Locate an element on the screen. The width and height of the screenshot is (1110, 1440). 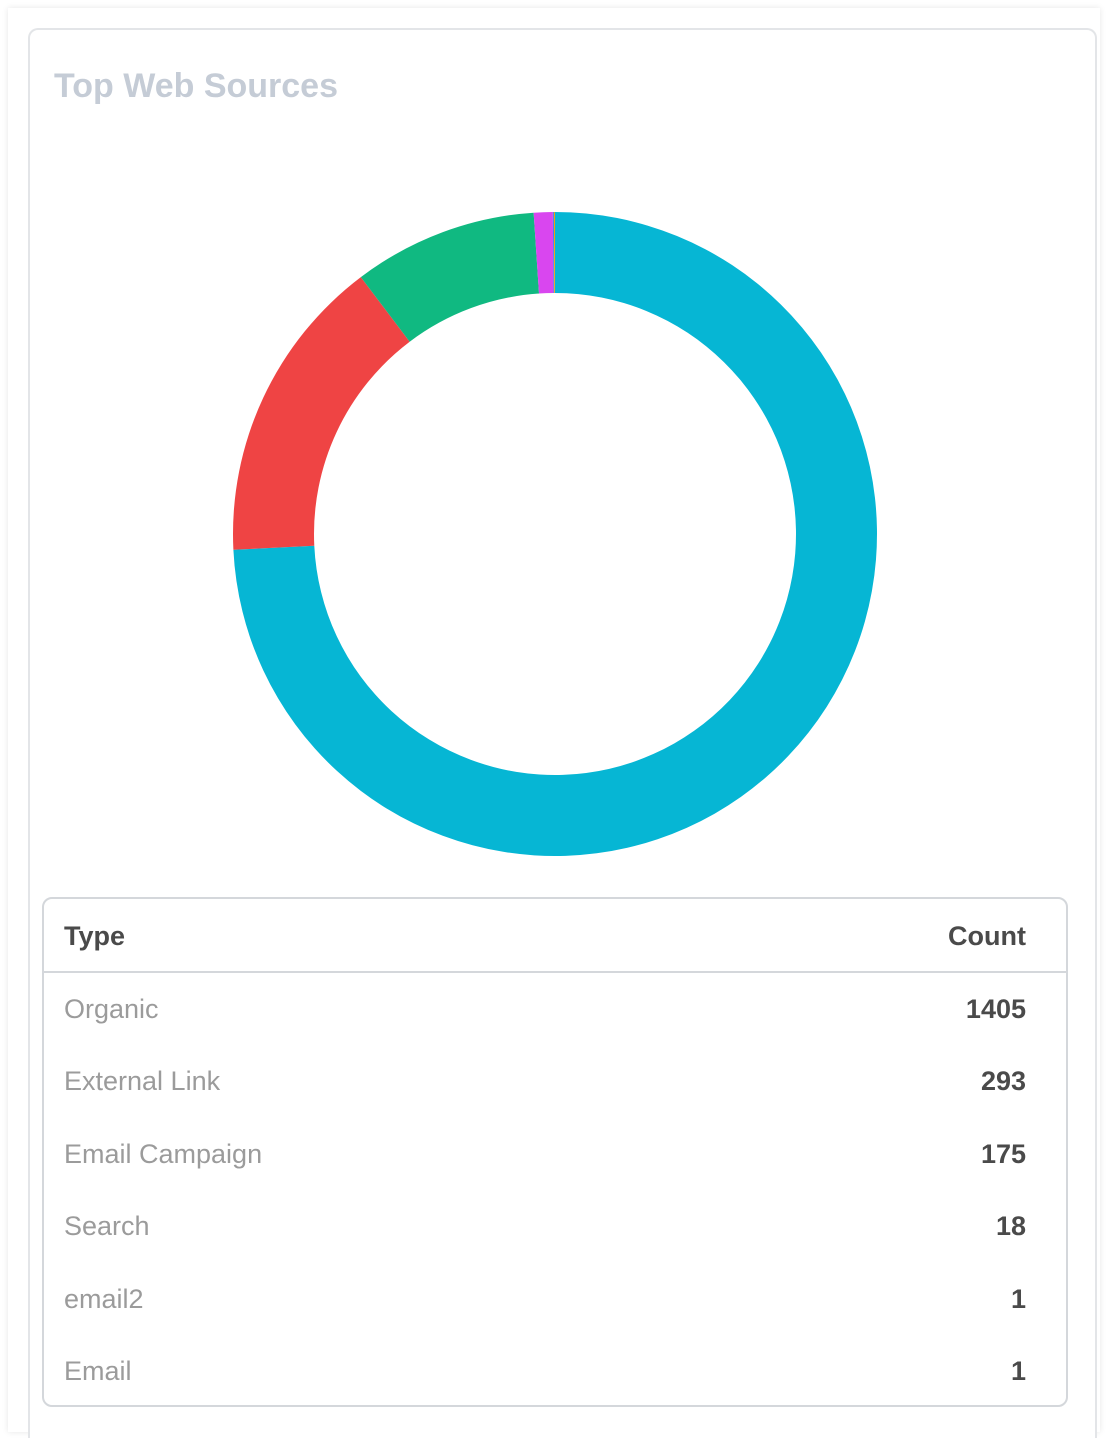
donut-slice-external-link is located at coordinates (321, 413).